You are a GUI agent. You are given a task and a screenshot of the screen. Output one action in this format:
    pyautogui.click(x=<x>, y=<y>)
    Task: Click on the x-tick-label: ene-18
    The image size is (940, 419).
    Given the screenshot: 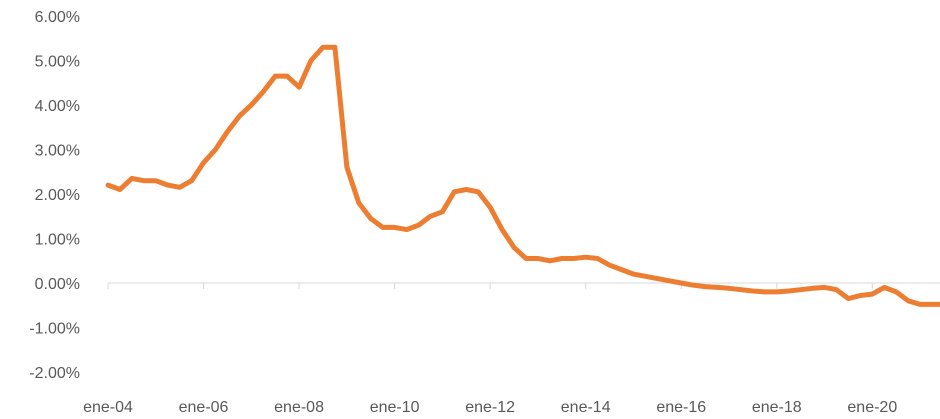 What is the action you would take?
    pyautogui.click(x=777, y=407)
    